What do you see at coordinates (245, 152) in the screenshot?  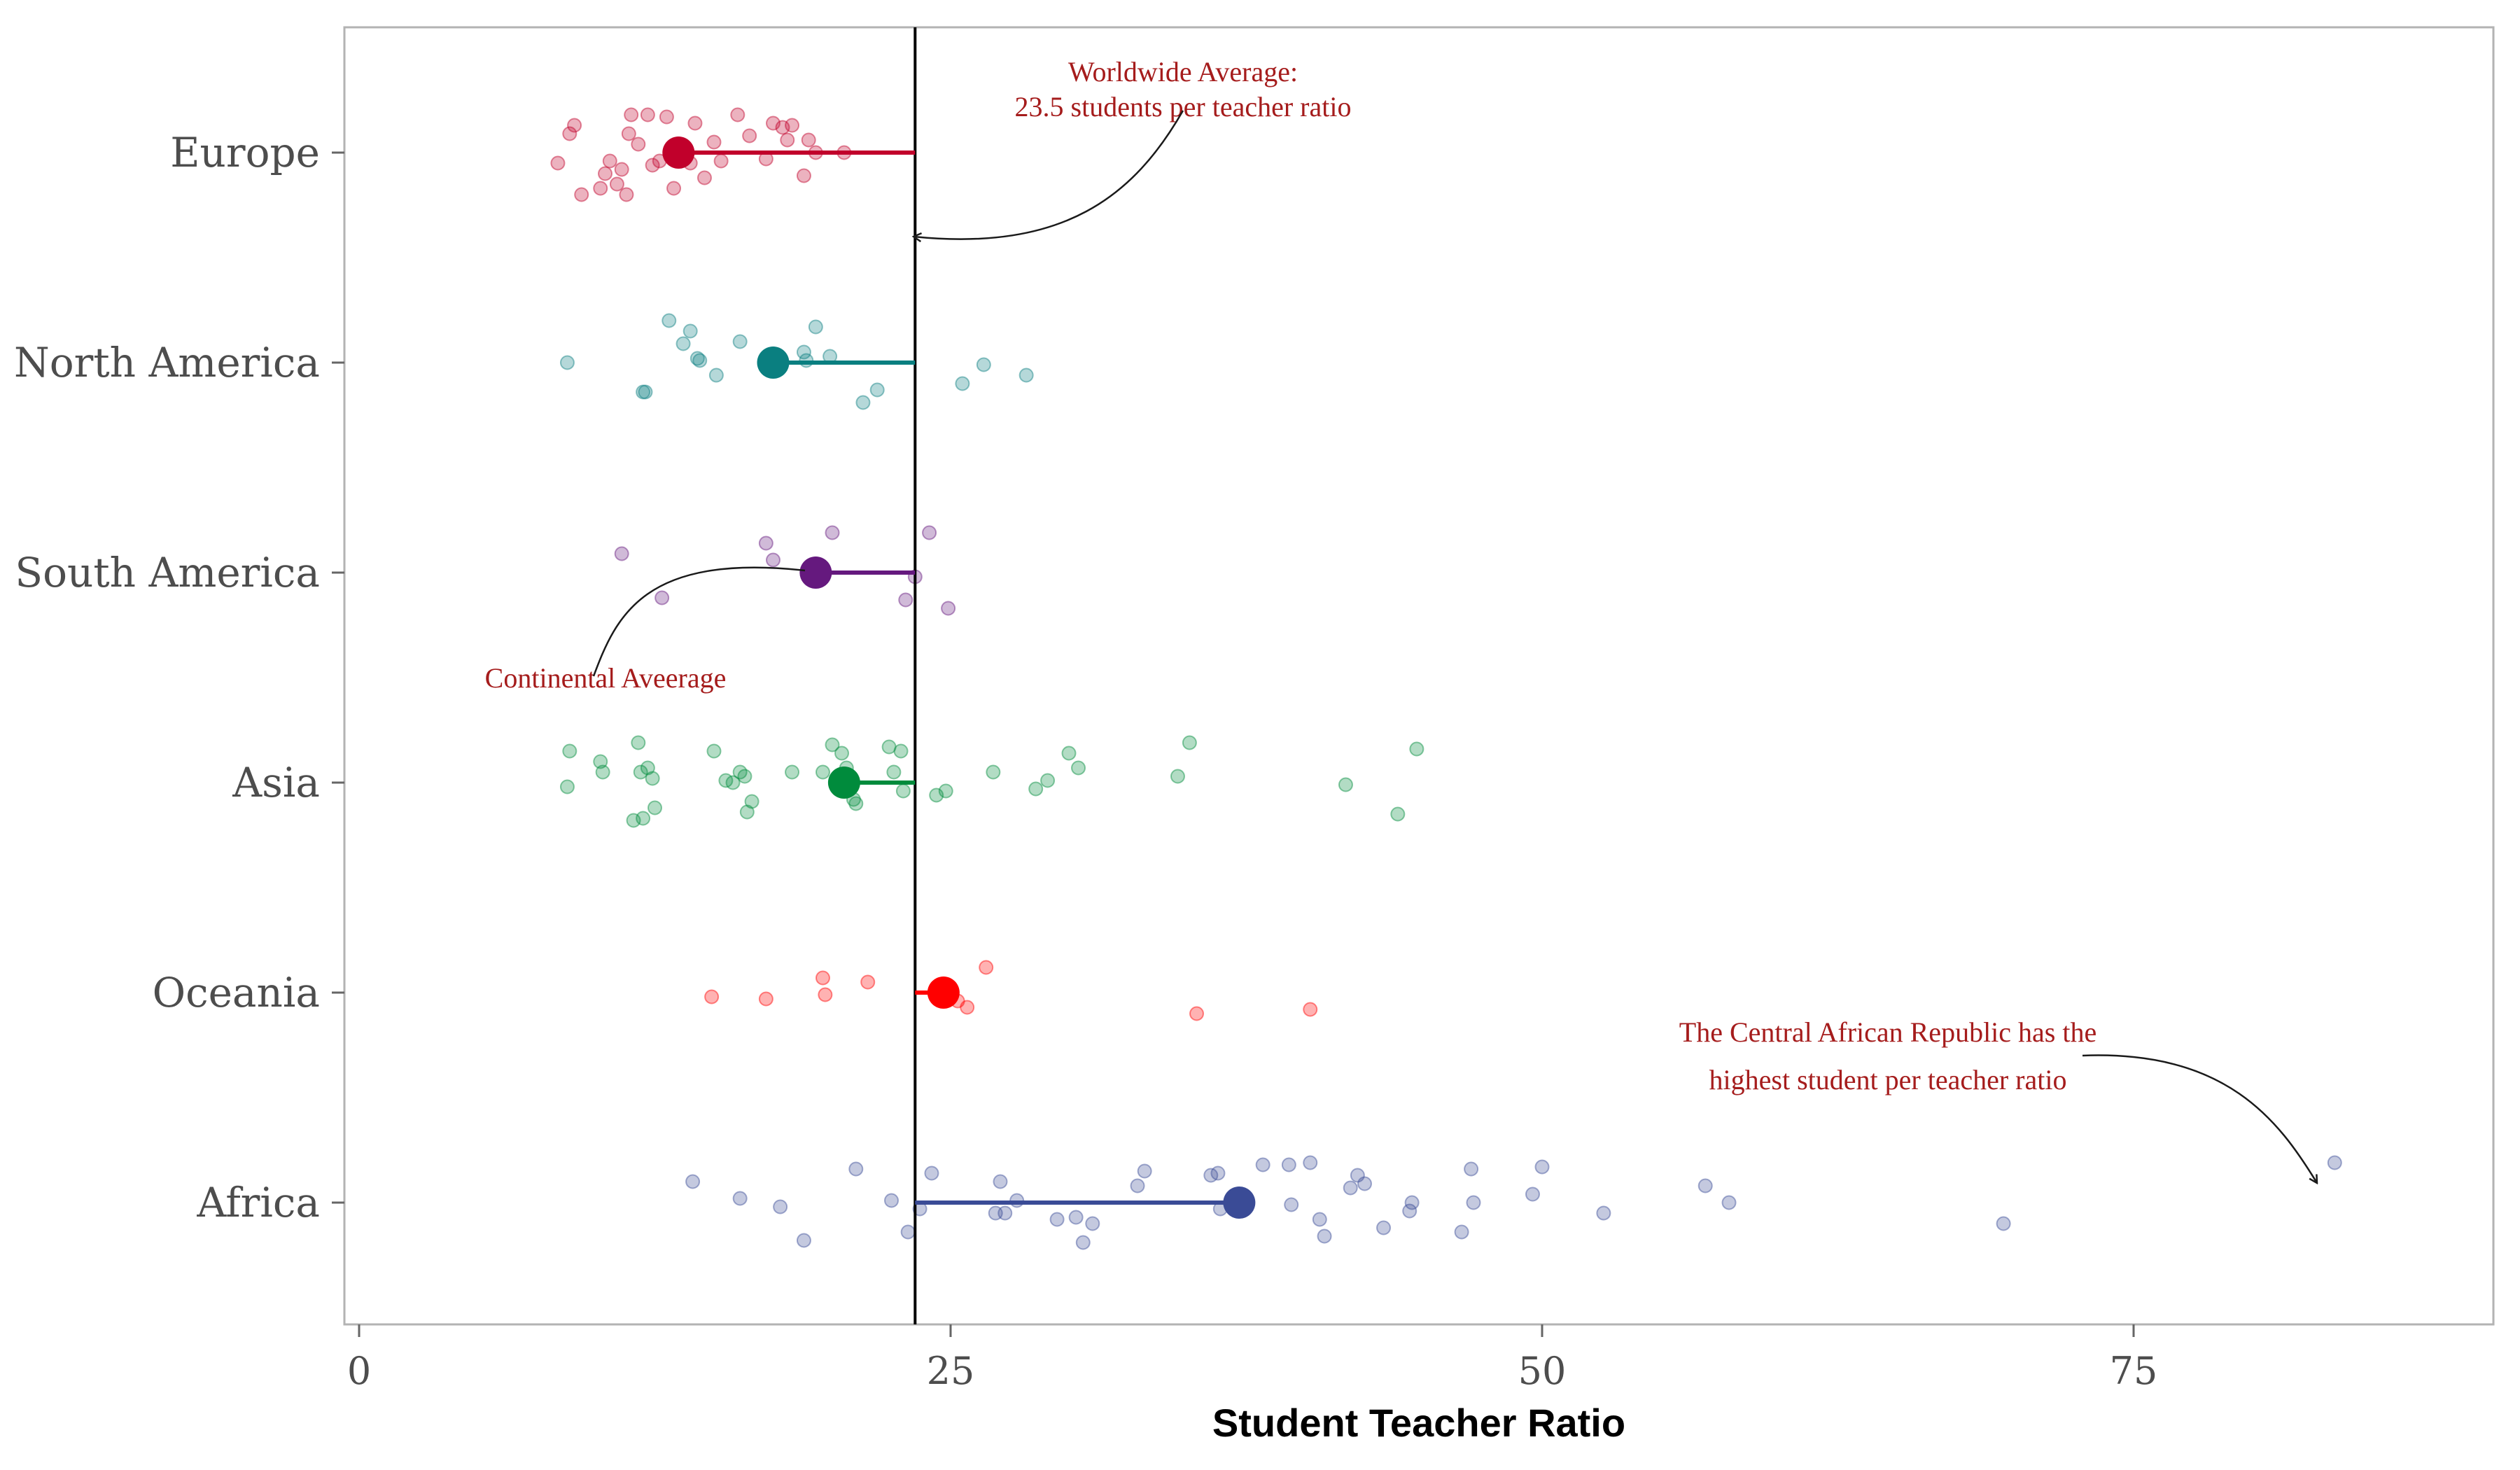 I see `europe-category-label: Europe` at bounding box center [245, 152].